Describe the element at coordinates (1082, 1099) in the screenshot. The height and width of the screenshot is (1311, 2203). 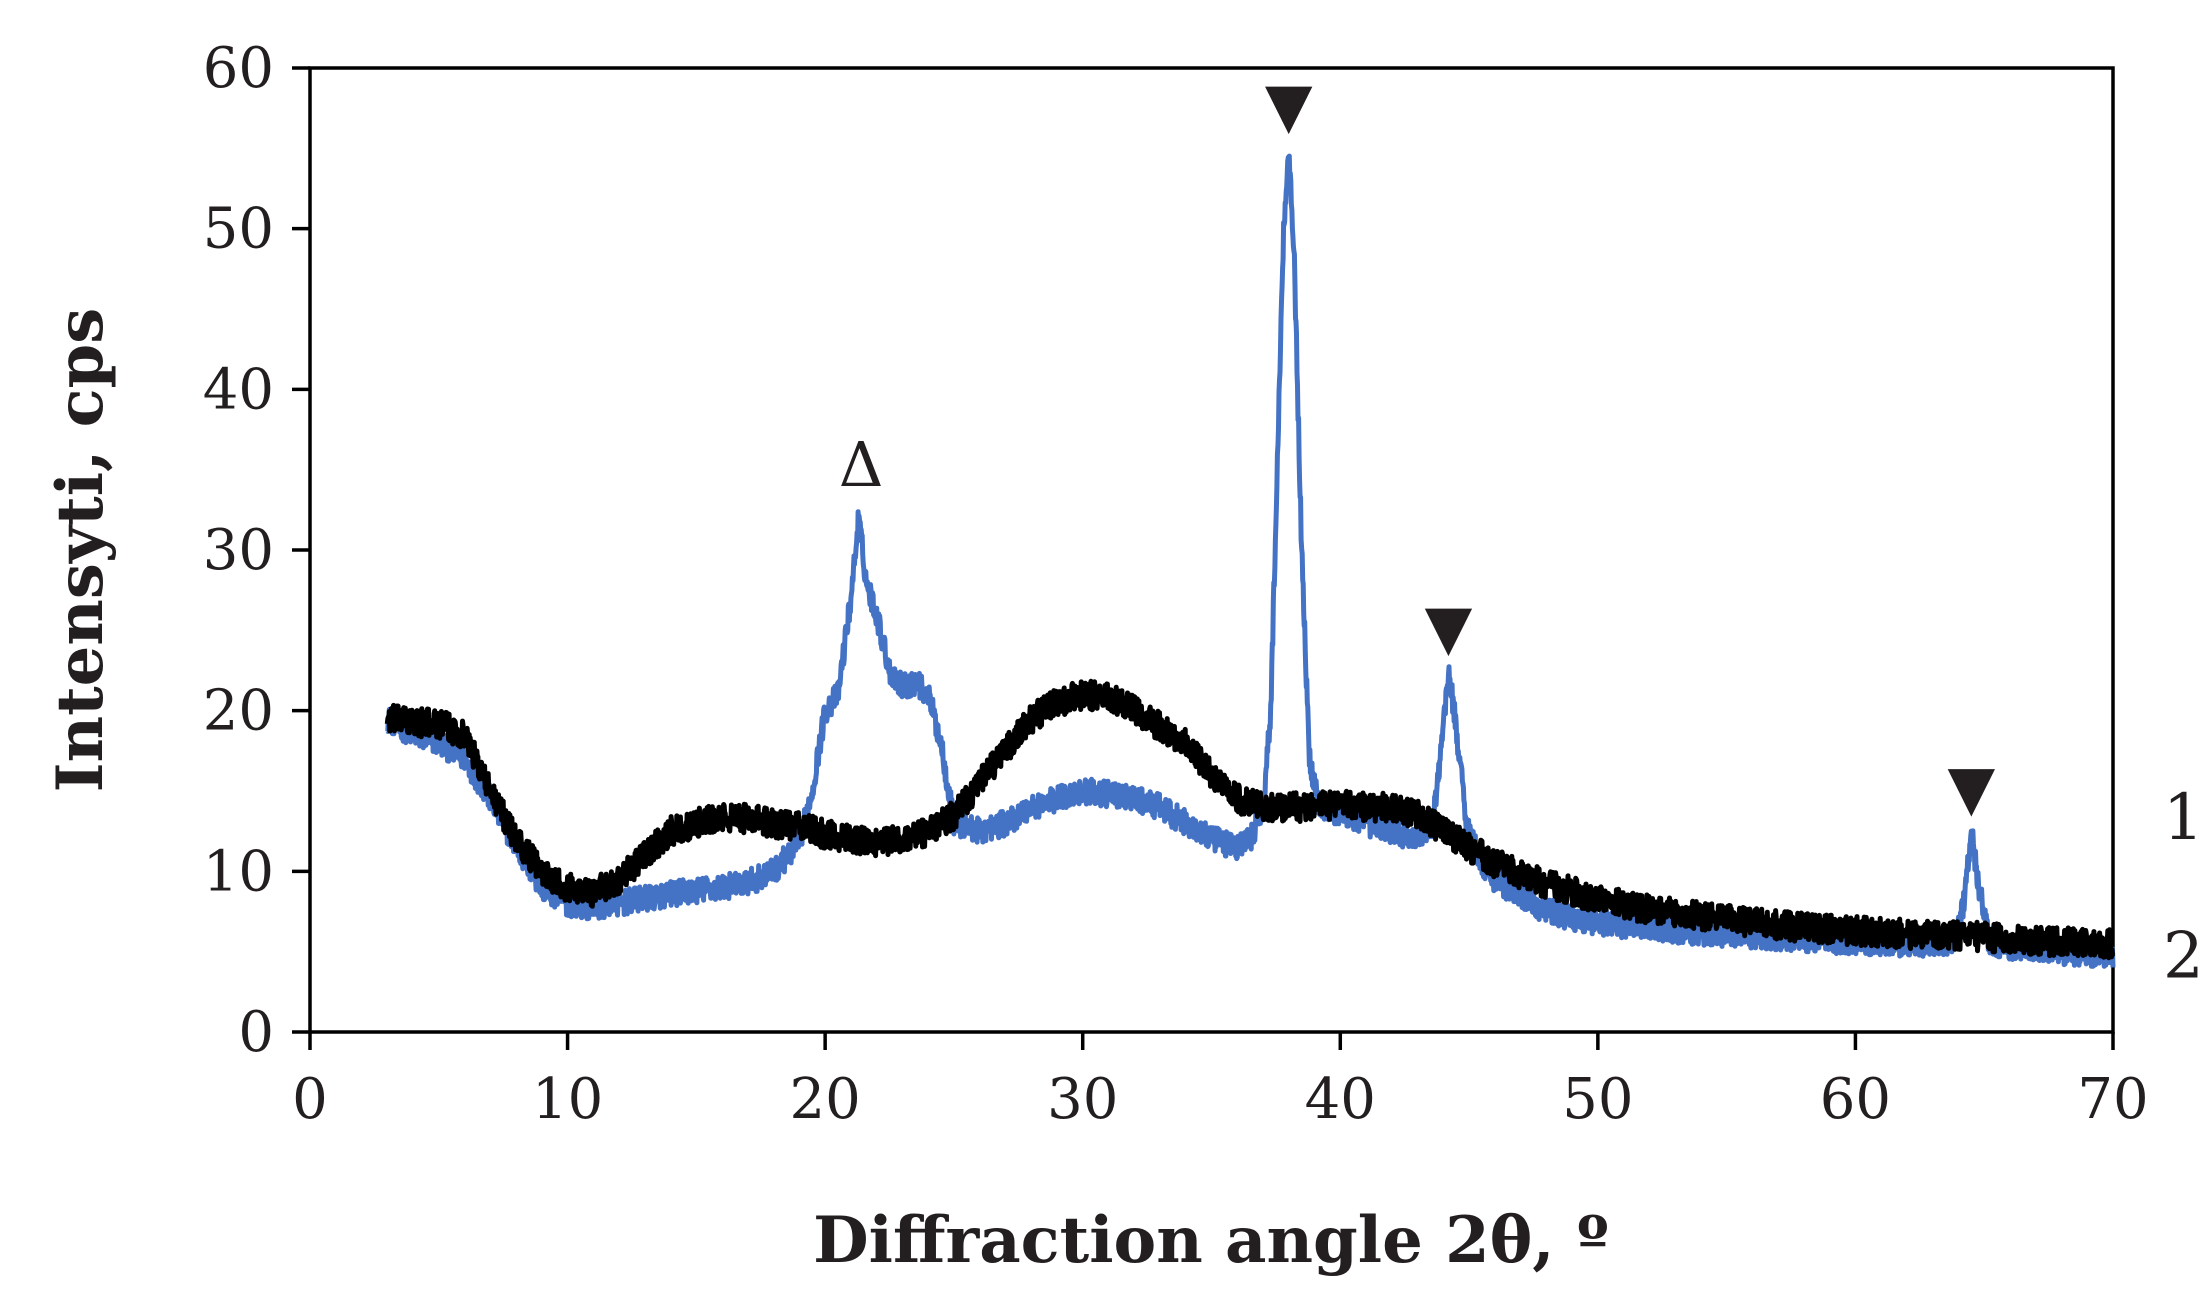
I see `x-tick-label: 30` at that location.